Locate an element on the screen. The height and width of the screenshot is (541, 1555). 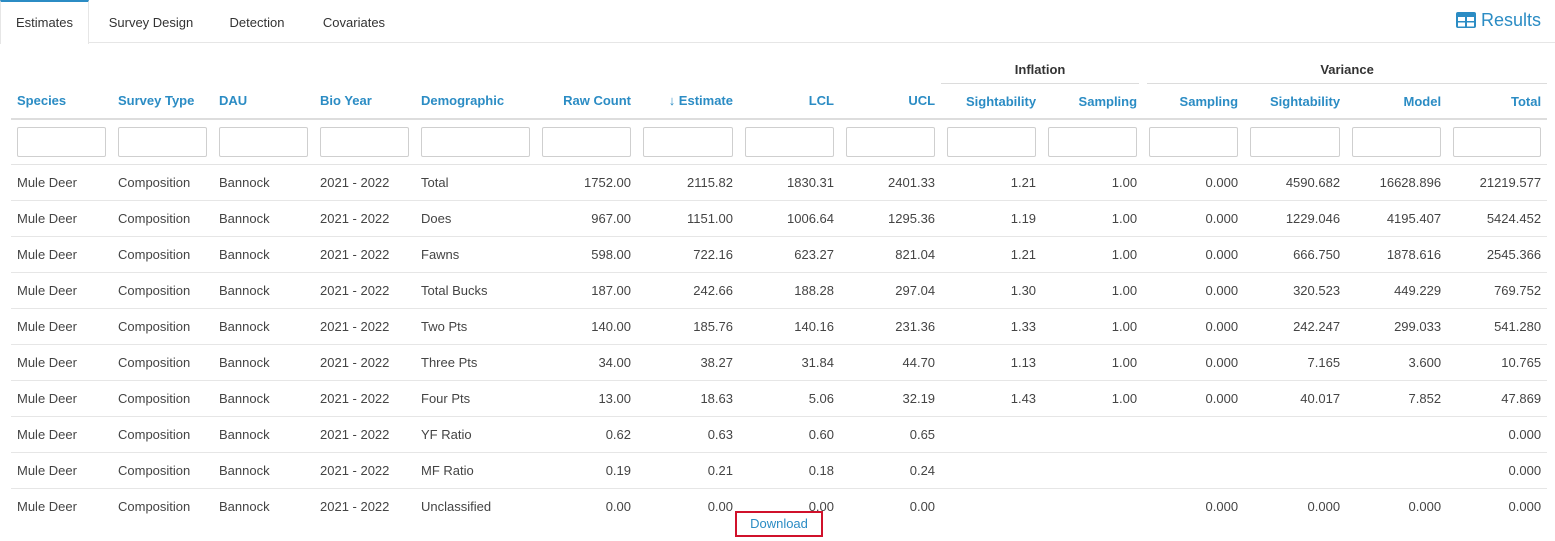
table-cell: 0.65 is located at coordinates (891, 434).